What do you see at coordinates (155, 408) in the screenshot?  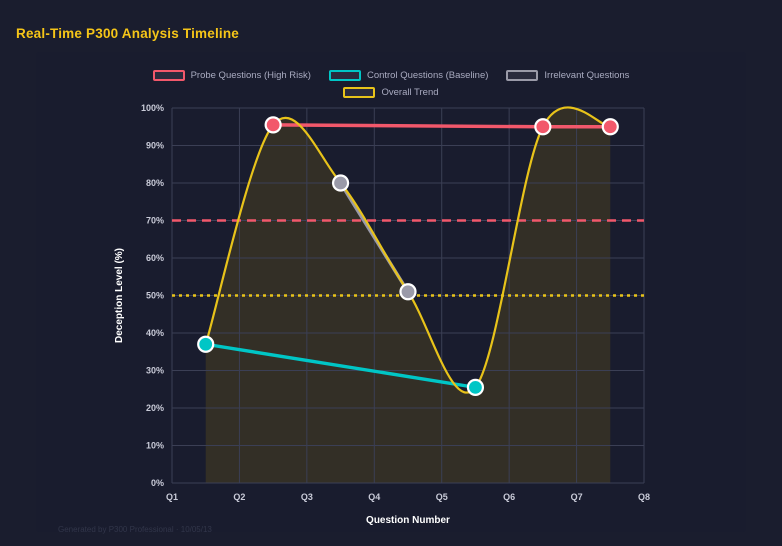 I see `y-axis-tick-label: 20%` at bounding box center [155, 408].